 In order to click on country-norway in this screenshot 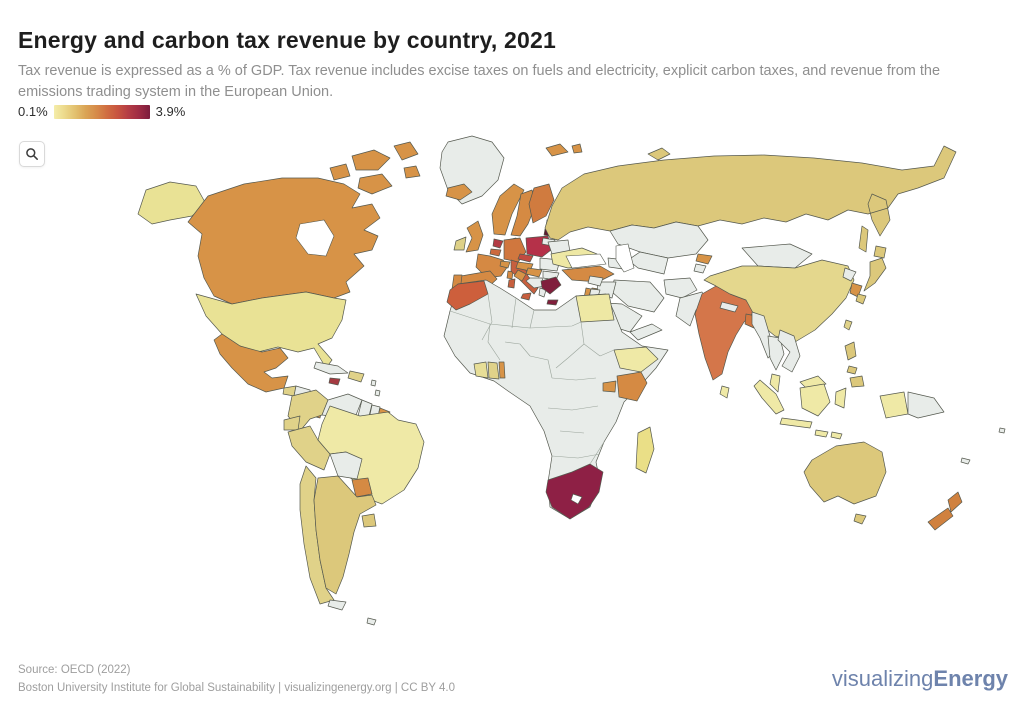, I will do `click(508, 209)`.